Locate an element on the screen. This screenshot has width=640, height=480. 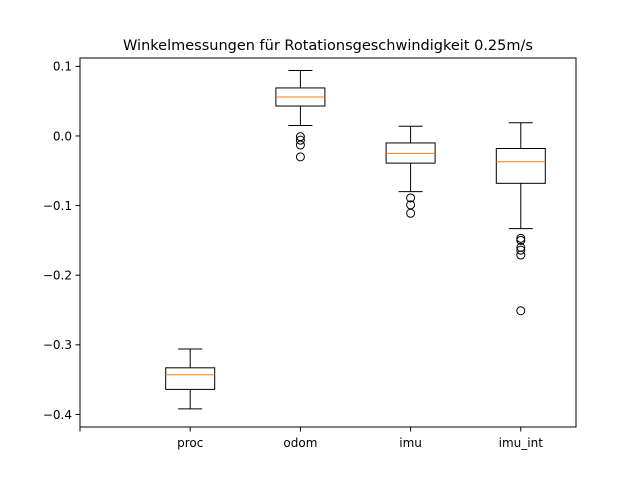
y-tick-label: −0.2 is located at coordinates (57, 276).